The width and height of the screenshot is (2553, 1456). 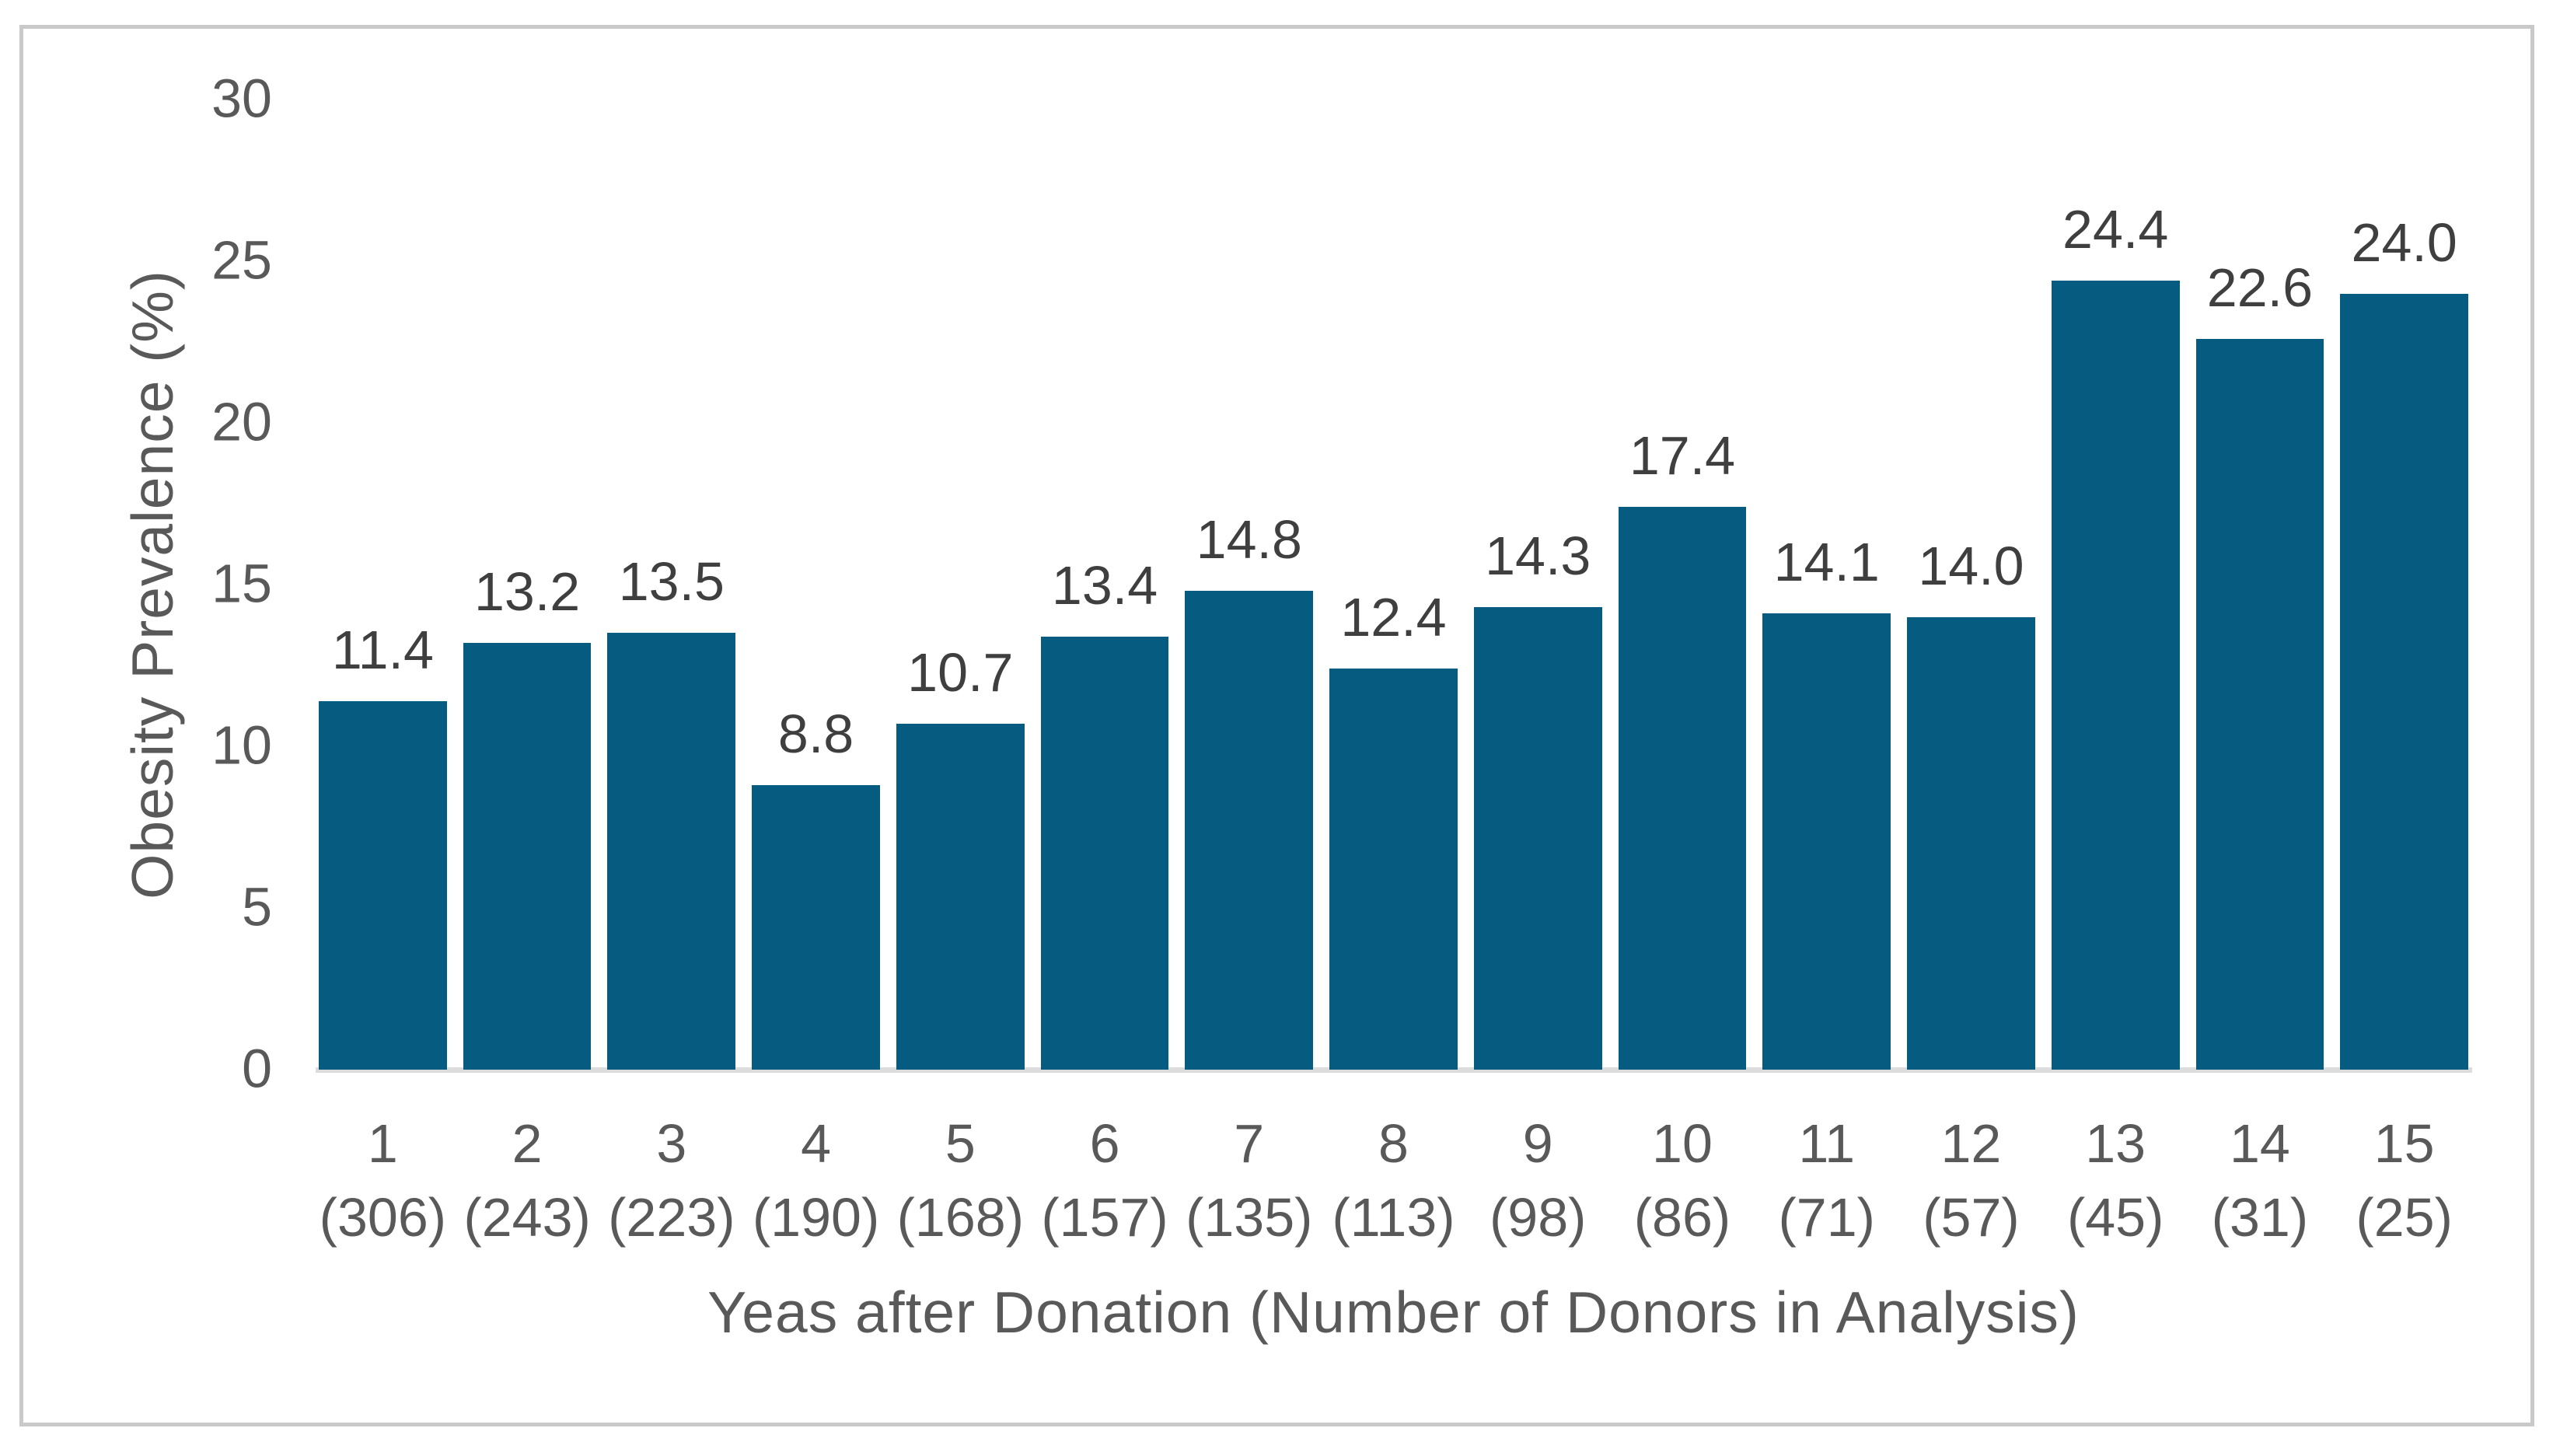 I want to click on bar-value-label: 13.4, so click(x=1104, y=585).